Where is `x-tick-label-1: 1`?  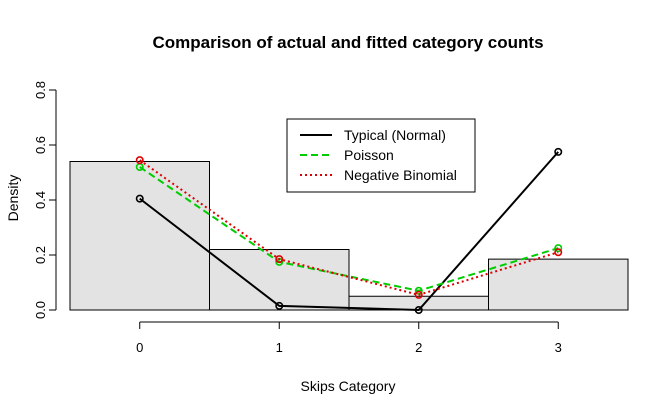 x-tick-label-1: 1 is located at coordinates (279, 347).